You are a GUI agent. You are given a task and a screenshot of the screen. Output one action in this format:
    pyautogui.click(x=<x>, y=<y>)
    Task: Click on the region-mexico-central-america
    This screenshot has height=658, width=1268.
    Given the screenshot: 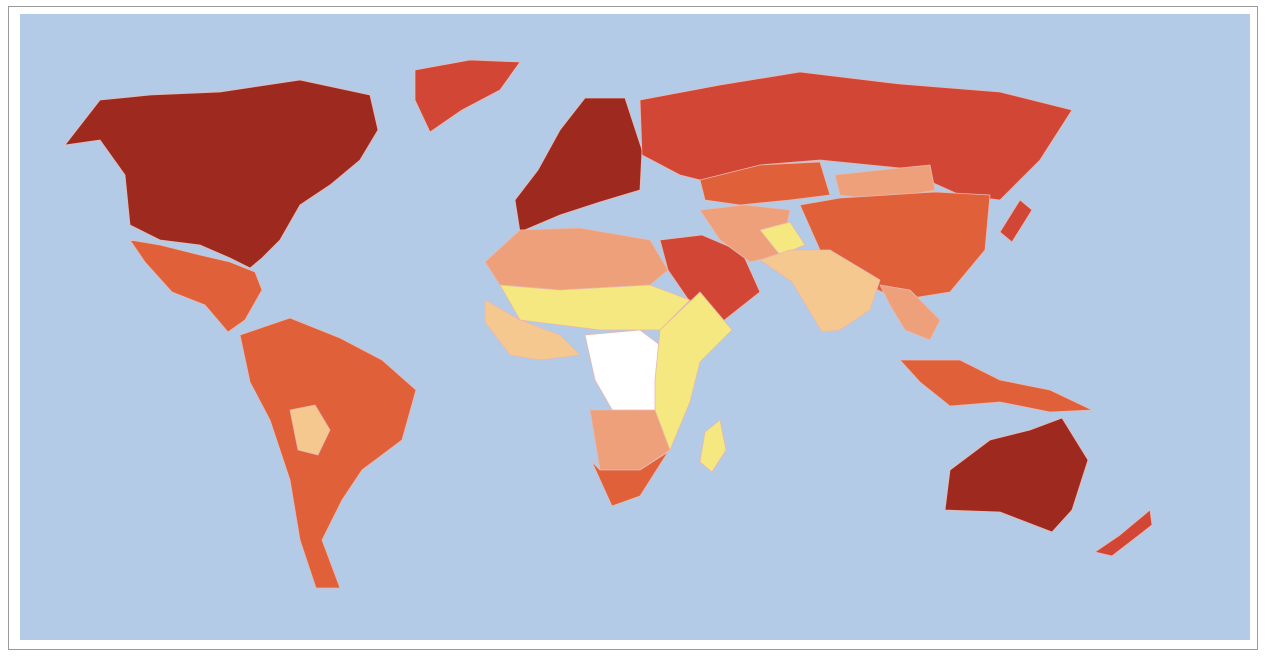 What is the action you would take?
    pyautogui.click(x=196, y=286)
    